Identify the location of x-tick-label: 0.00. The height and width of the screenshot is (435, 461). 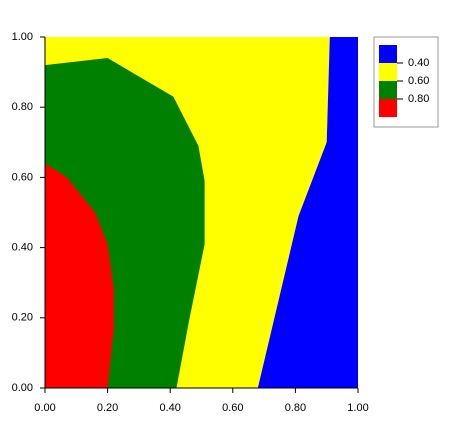
(44, 408).